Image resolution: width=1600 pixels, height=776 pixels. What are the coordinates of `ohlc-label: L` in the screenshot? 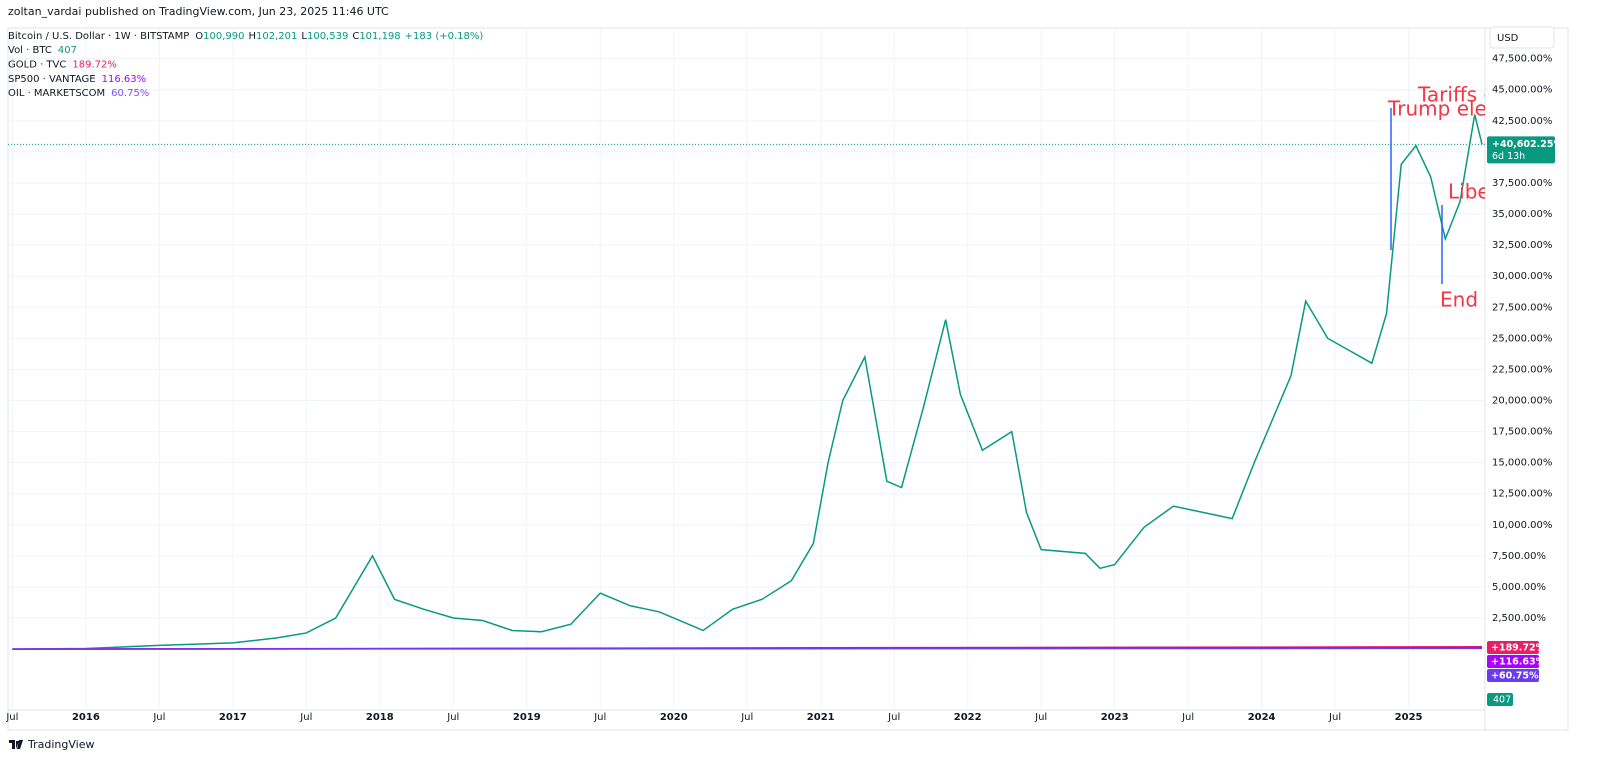 It's located at (304, 36).